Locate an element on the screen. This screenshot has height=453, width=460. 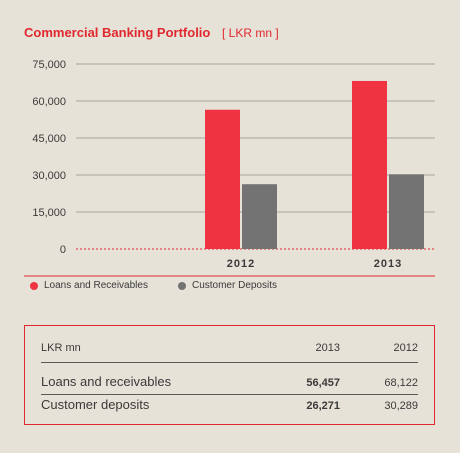
chart-unit: [ LKR mn ] is located at coordinates (250, 33).